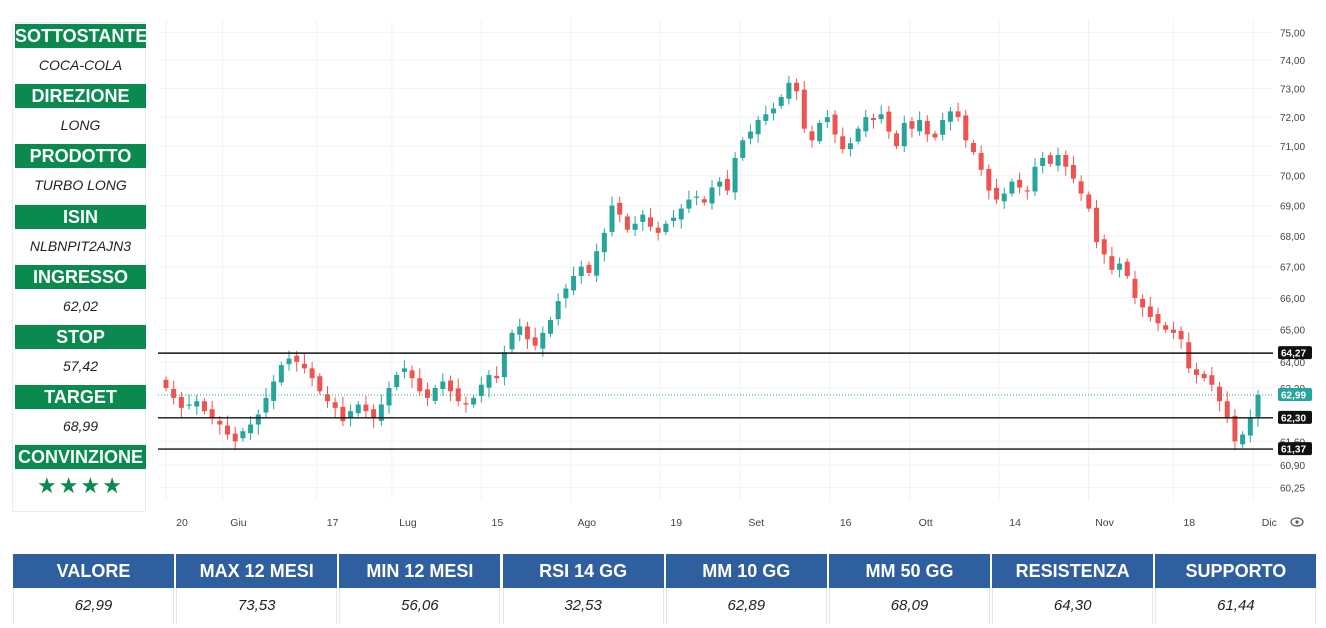  Describe the element at coordinates (1292, 268) in the screenshot. I see `y-tick-label: 67,00` at that location.